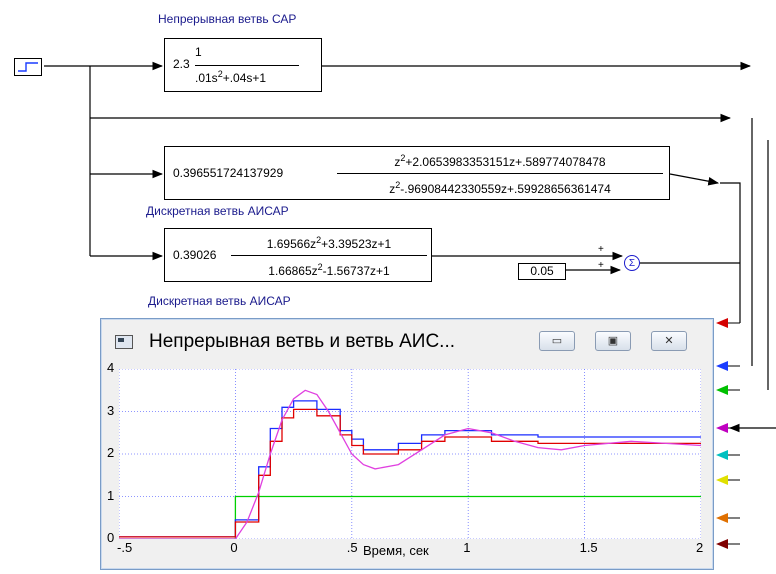 This screenshot has width=776, height=574. I want to click on step-source-icon, so click(28, 67).